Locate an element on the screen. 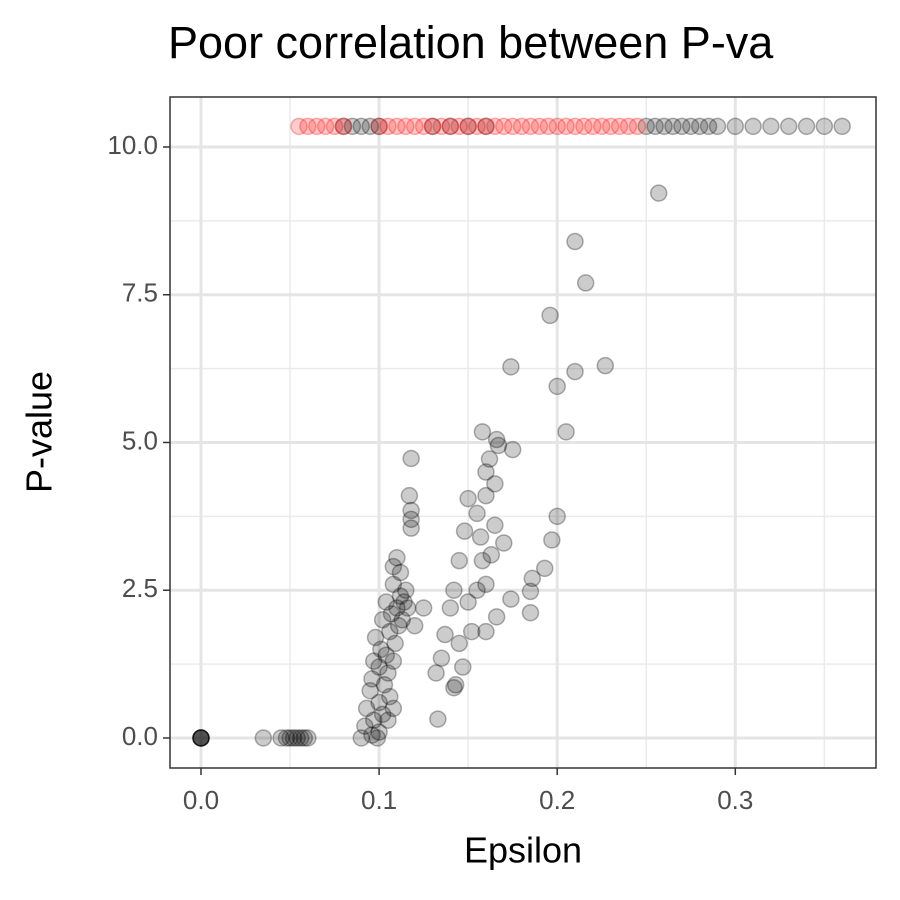 The width and height of the screenshot is (900, 900). y-tick-label: 10.0 is located at coordinates (132, 145).